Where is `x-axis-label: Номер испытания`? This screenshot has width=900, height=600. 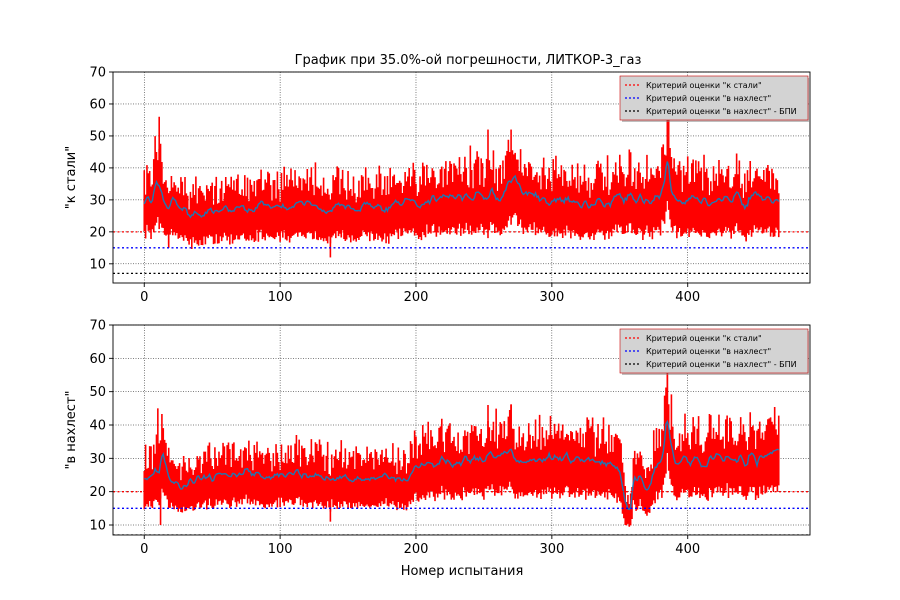
x-axis-label: Номер испытания is located at coordinates (462, 571).